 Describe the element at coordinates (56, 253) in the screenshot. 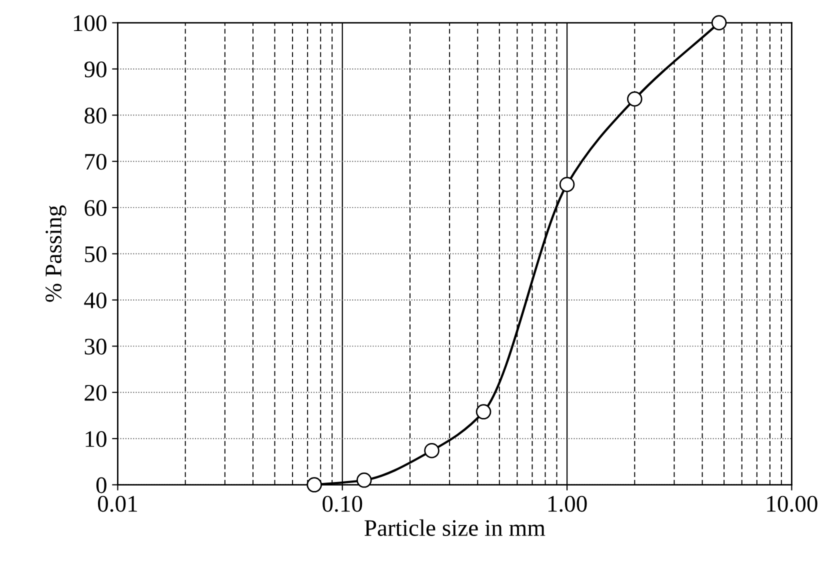

I see `y-axis-title: % Passing` at that location.